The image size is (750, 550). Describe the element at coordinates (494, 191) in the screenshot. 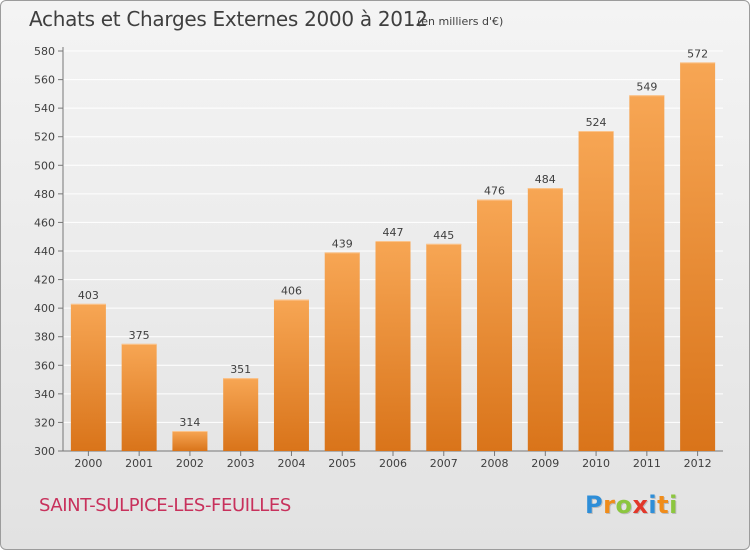

I see `data-label: 476` at that location.